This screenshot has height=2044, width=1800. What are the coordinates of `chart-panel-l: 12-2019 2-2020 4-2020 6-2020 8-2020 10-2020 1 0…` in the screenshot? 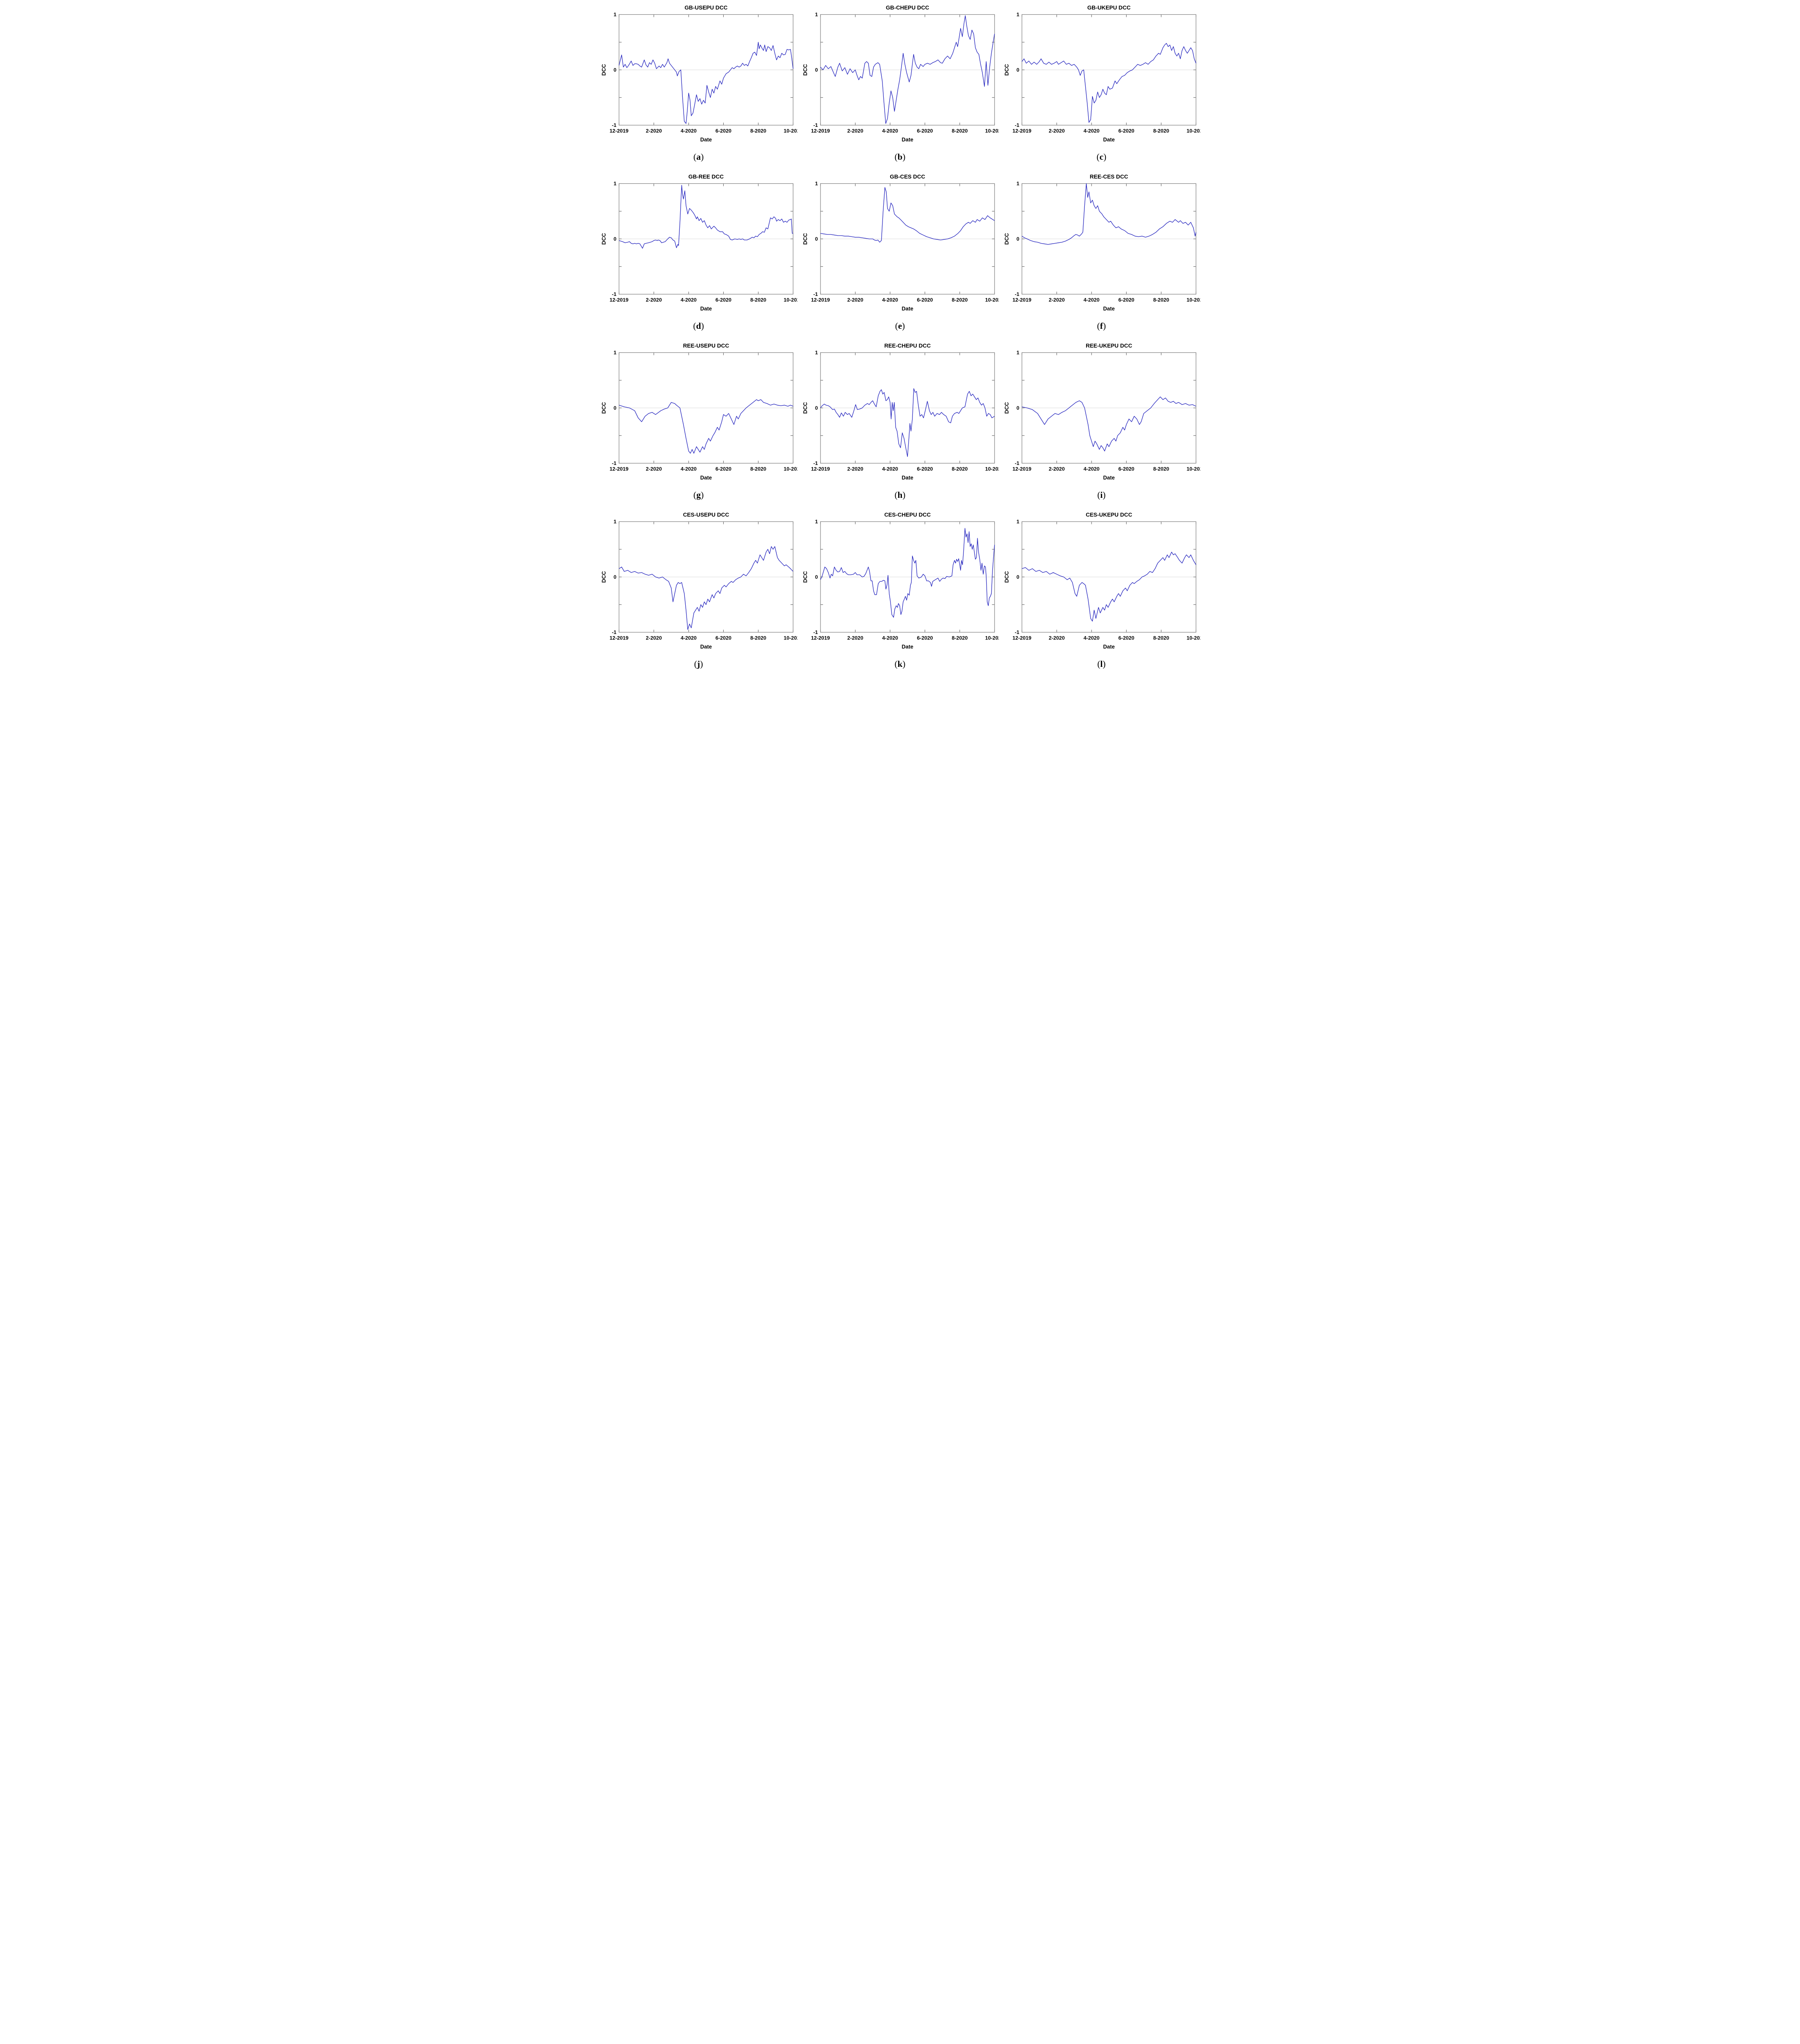 It's located at (1102, 591).